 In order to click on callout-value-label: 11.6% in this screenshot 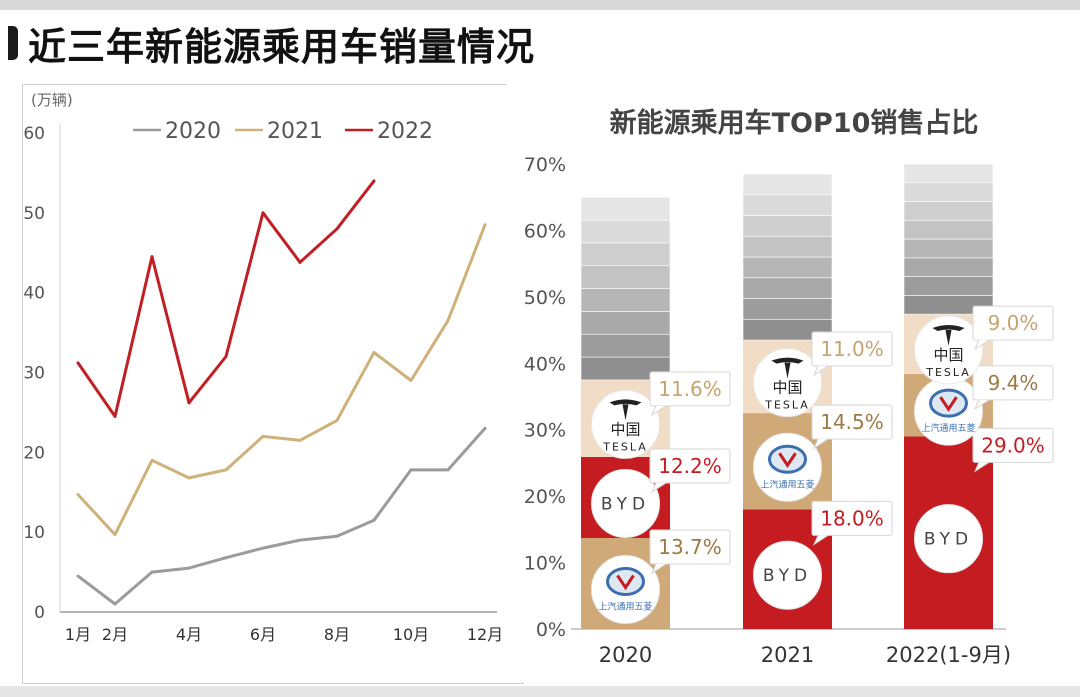, I will do `click(690, 389)`.